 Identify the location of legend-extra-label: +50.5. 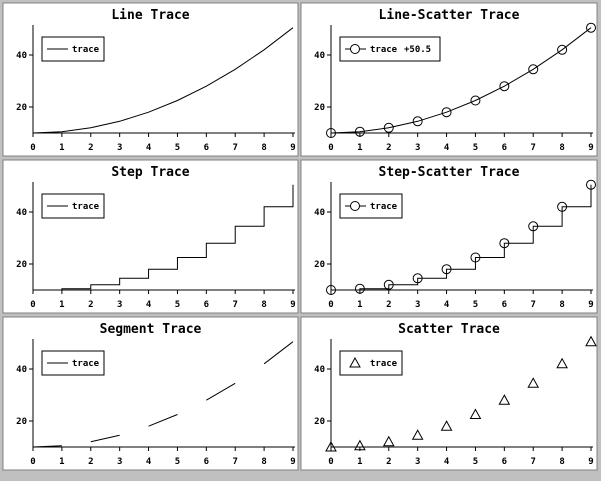
(417, 50).